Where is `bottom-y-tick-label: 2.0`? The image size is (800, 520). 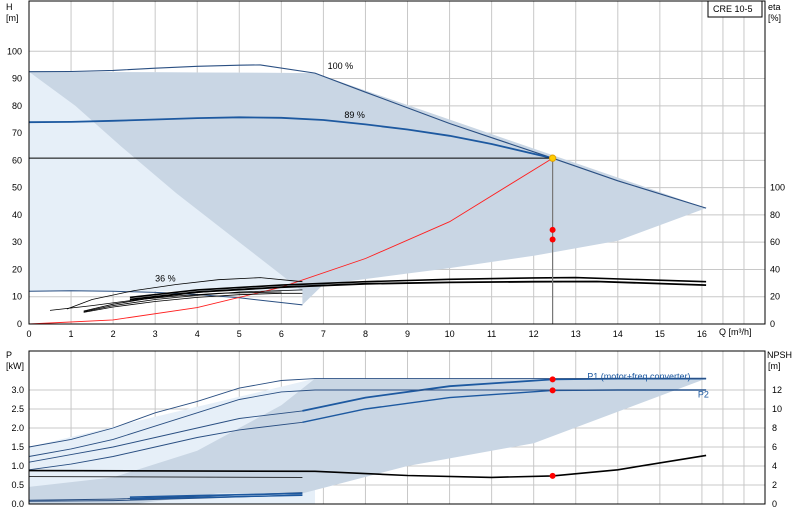 bottom-y-tick-label: 2.0 is located at coordinates (17, 428).